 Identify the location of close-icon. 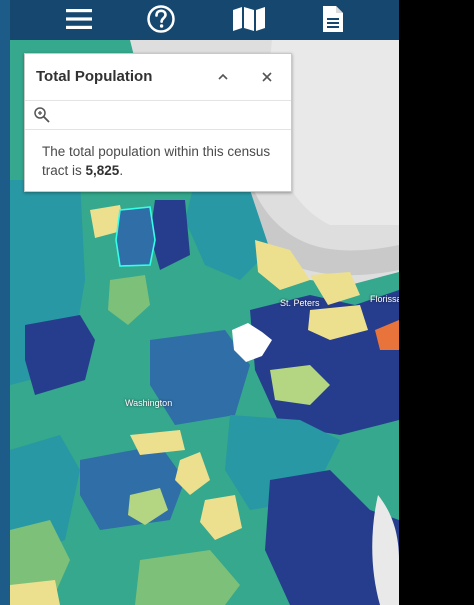
(267, 77).